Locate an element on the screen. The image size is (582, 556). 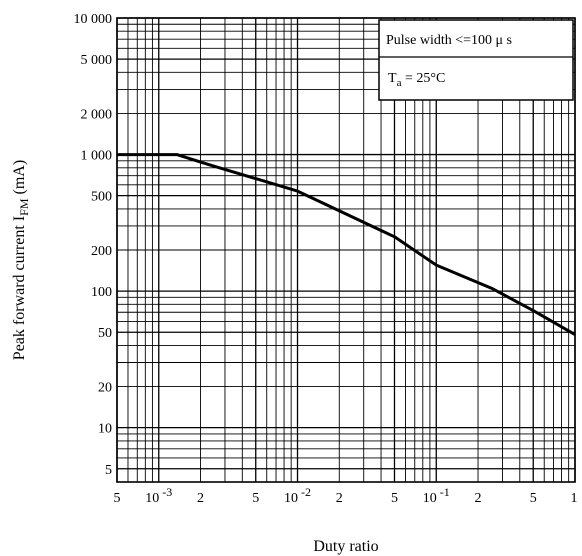
y-tick-label: 20 is located at coordinates (105, 388).